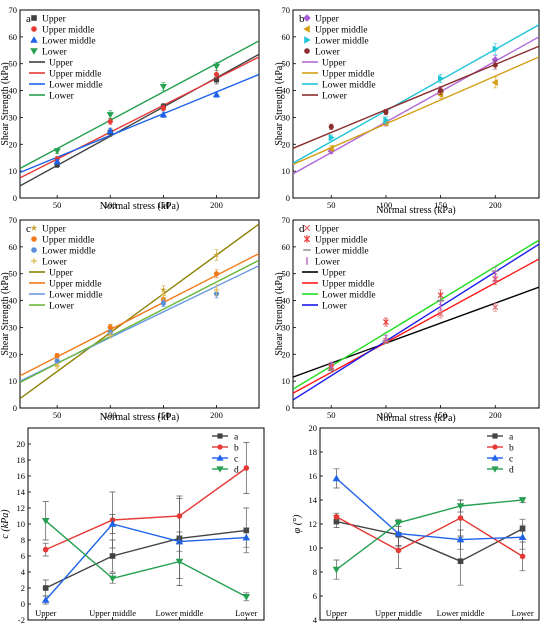  What do you see at coordinates (21, 508) in the screenshot?
I see `y-tick-label-4-7: 12` at bounding box center [21, 508].